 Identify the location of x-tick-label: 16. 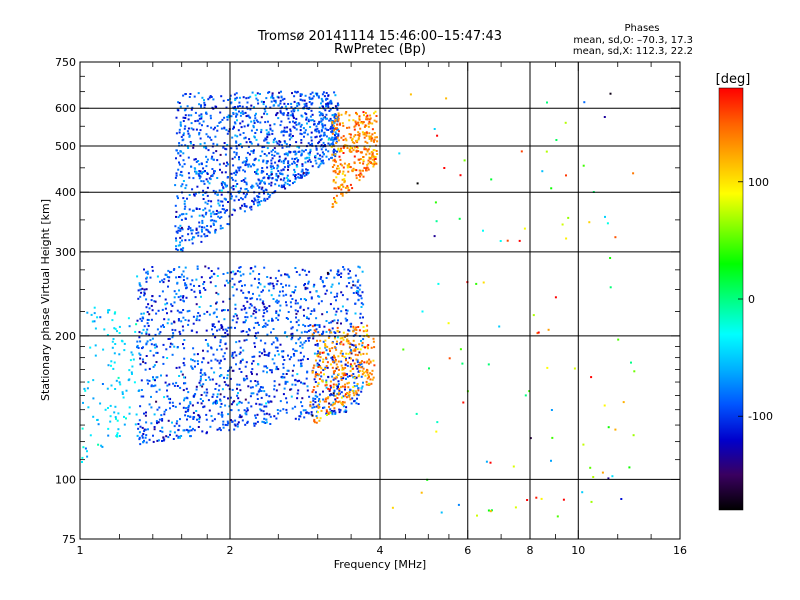
(680, 550).